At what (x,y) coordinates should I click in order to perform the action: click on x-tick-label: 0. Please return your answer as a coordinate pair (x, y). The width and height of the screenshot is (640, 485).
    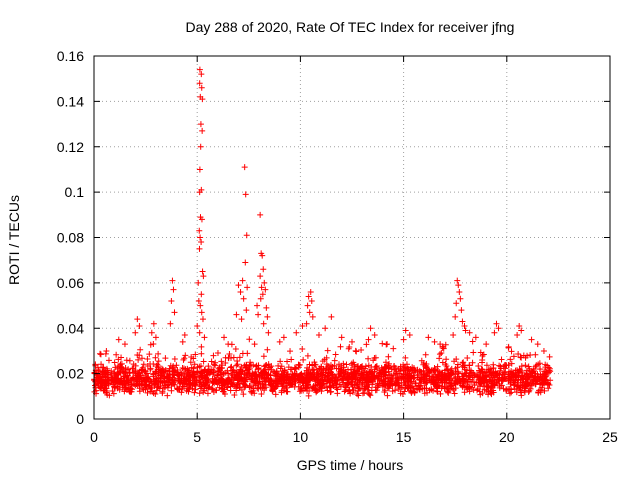
    Looking at the image, I should click on (94, 437).